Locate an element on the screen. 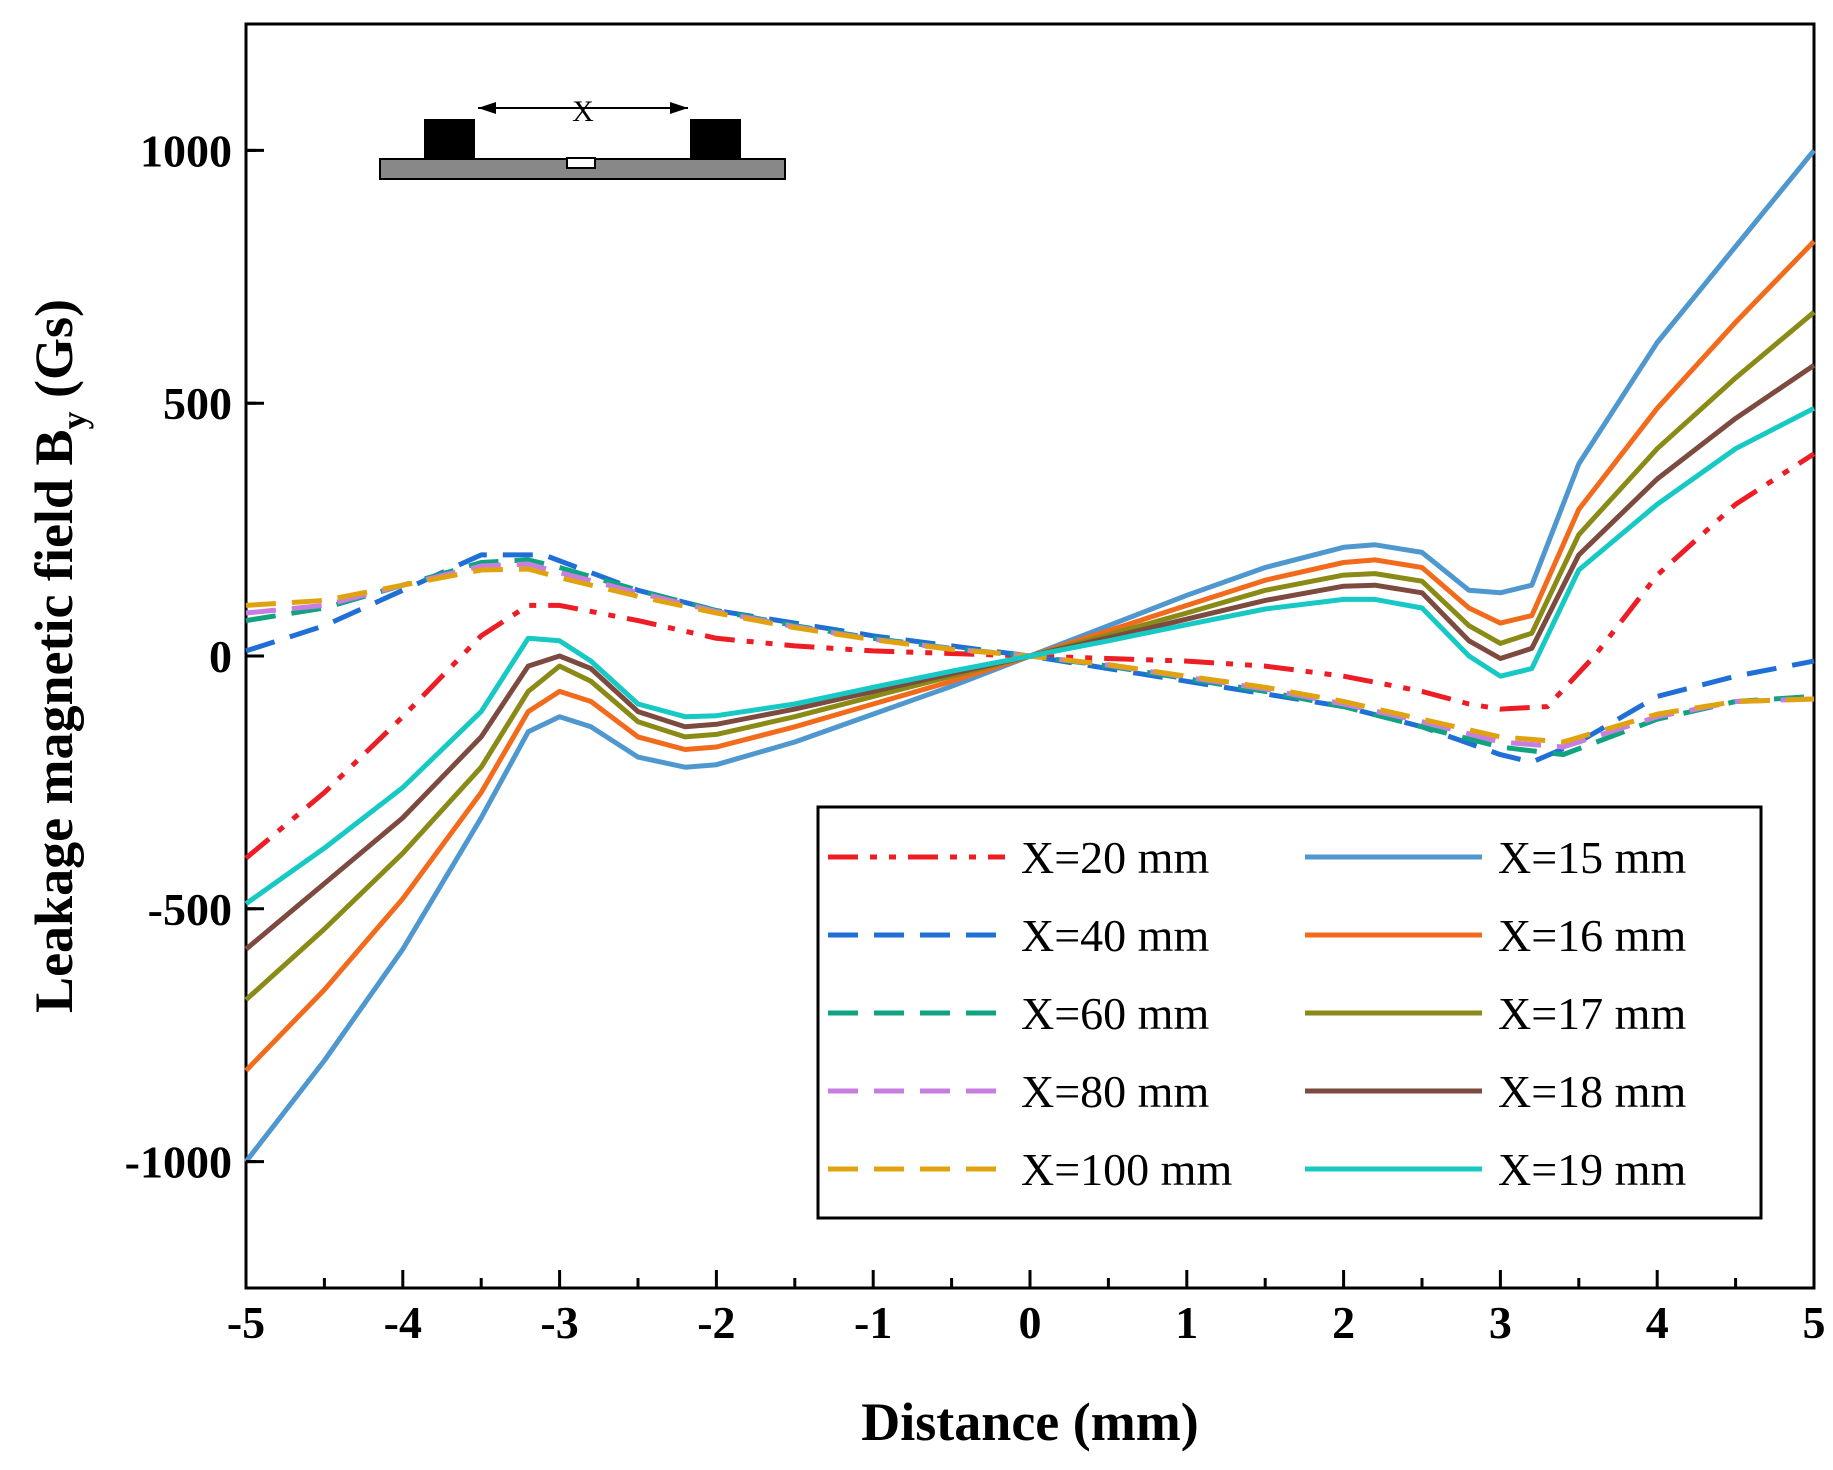  x-tick-label: 3 is located at coordinates (1500, 1322).